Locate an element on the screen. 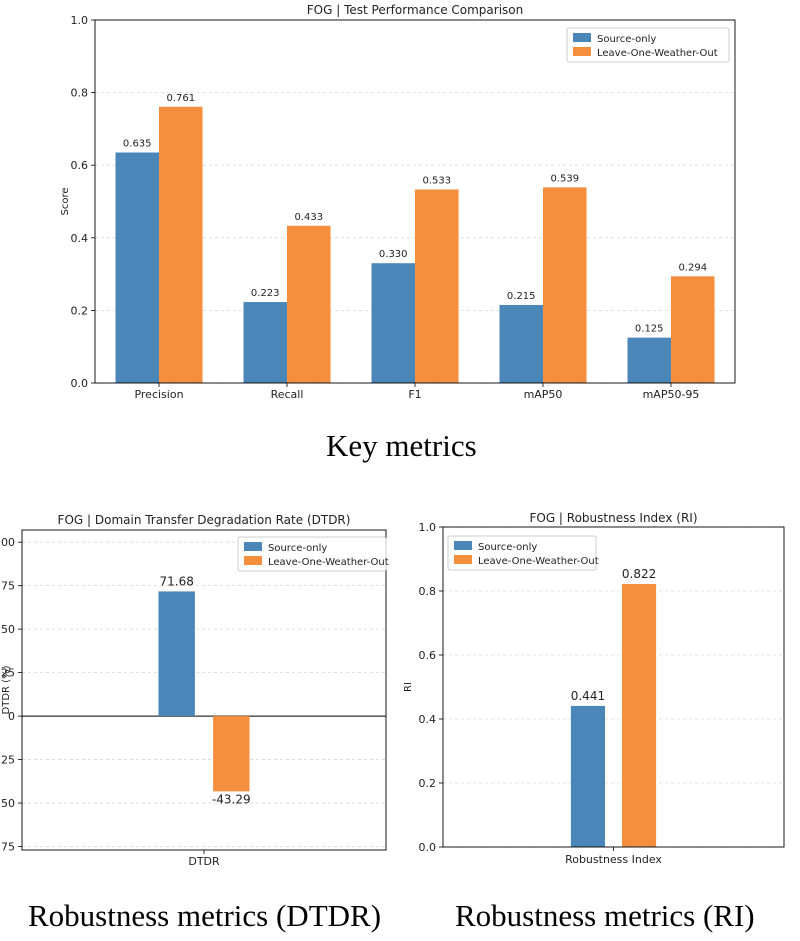 The height and width of the screenshot is (941, 800). chart-title: FOG | Test Performance Comparison is located at coordinates (415, 10).